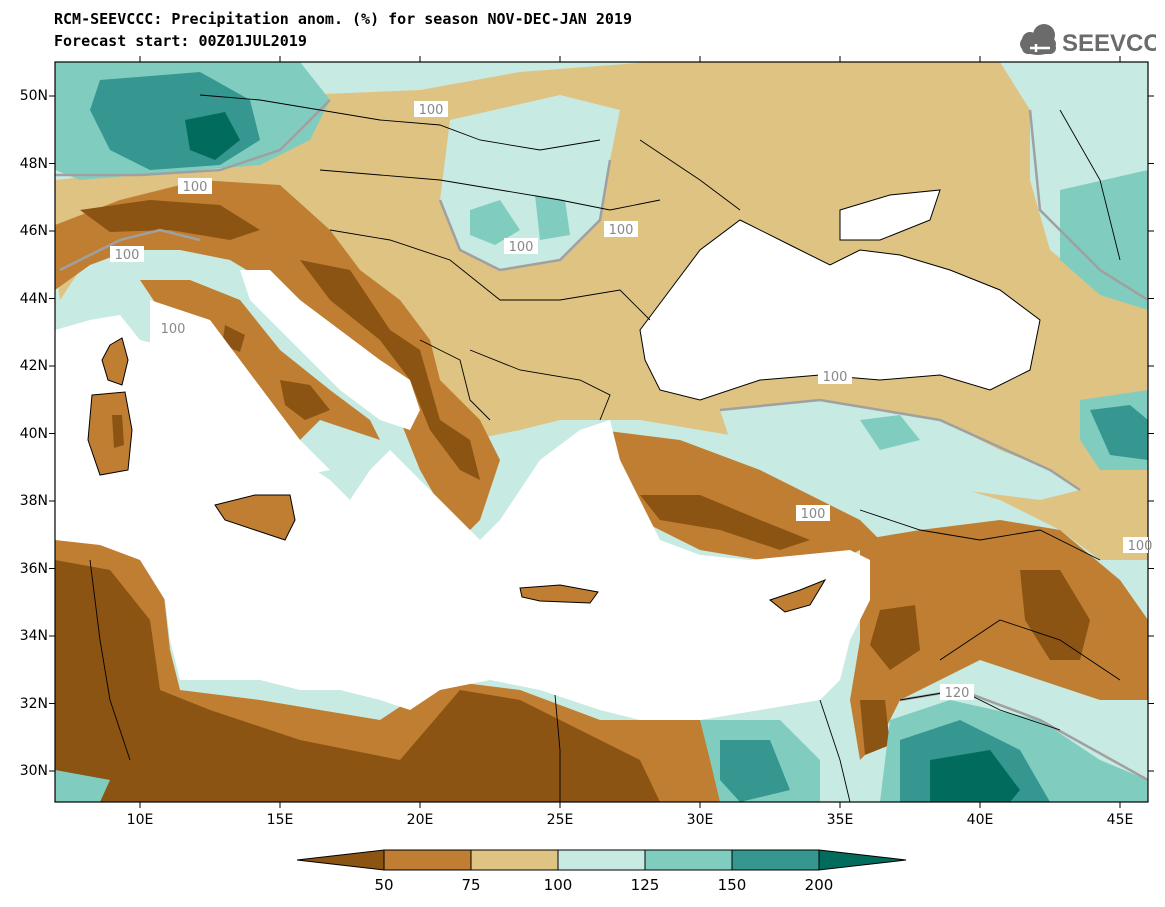 The width and height of the screenshot is (1165, 907). I want to click on island-crete, so click(559, 594).